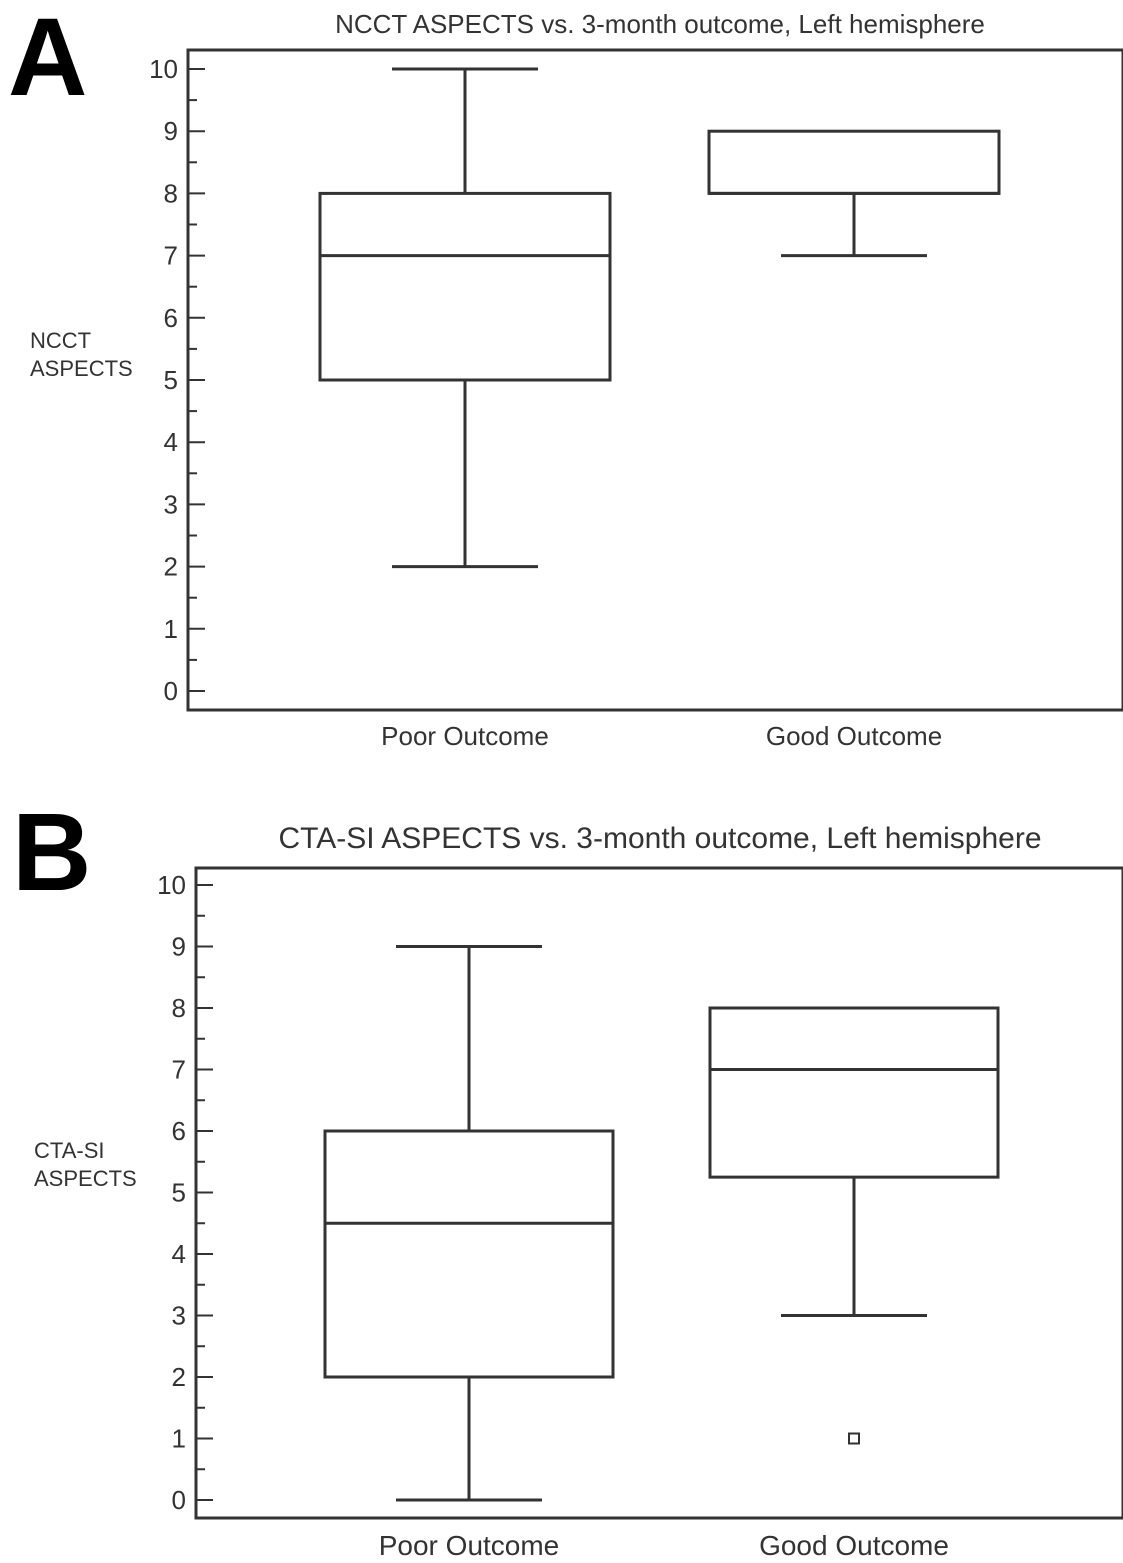 The height and width of the screenshot is (1563, 1123). What do you see at coordinates (60, 340) in the screenshot?
I see `y-axis-label-line-1: NCCT` at bounding box center [60, 340].